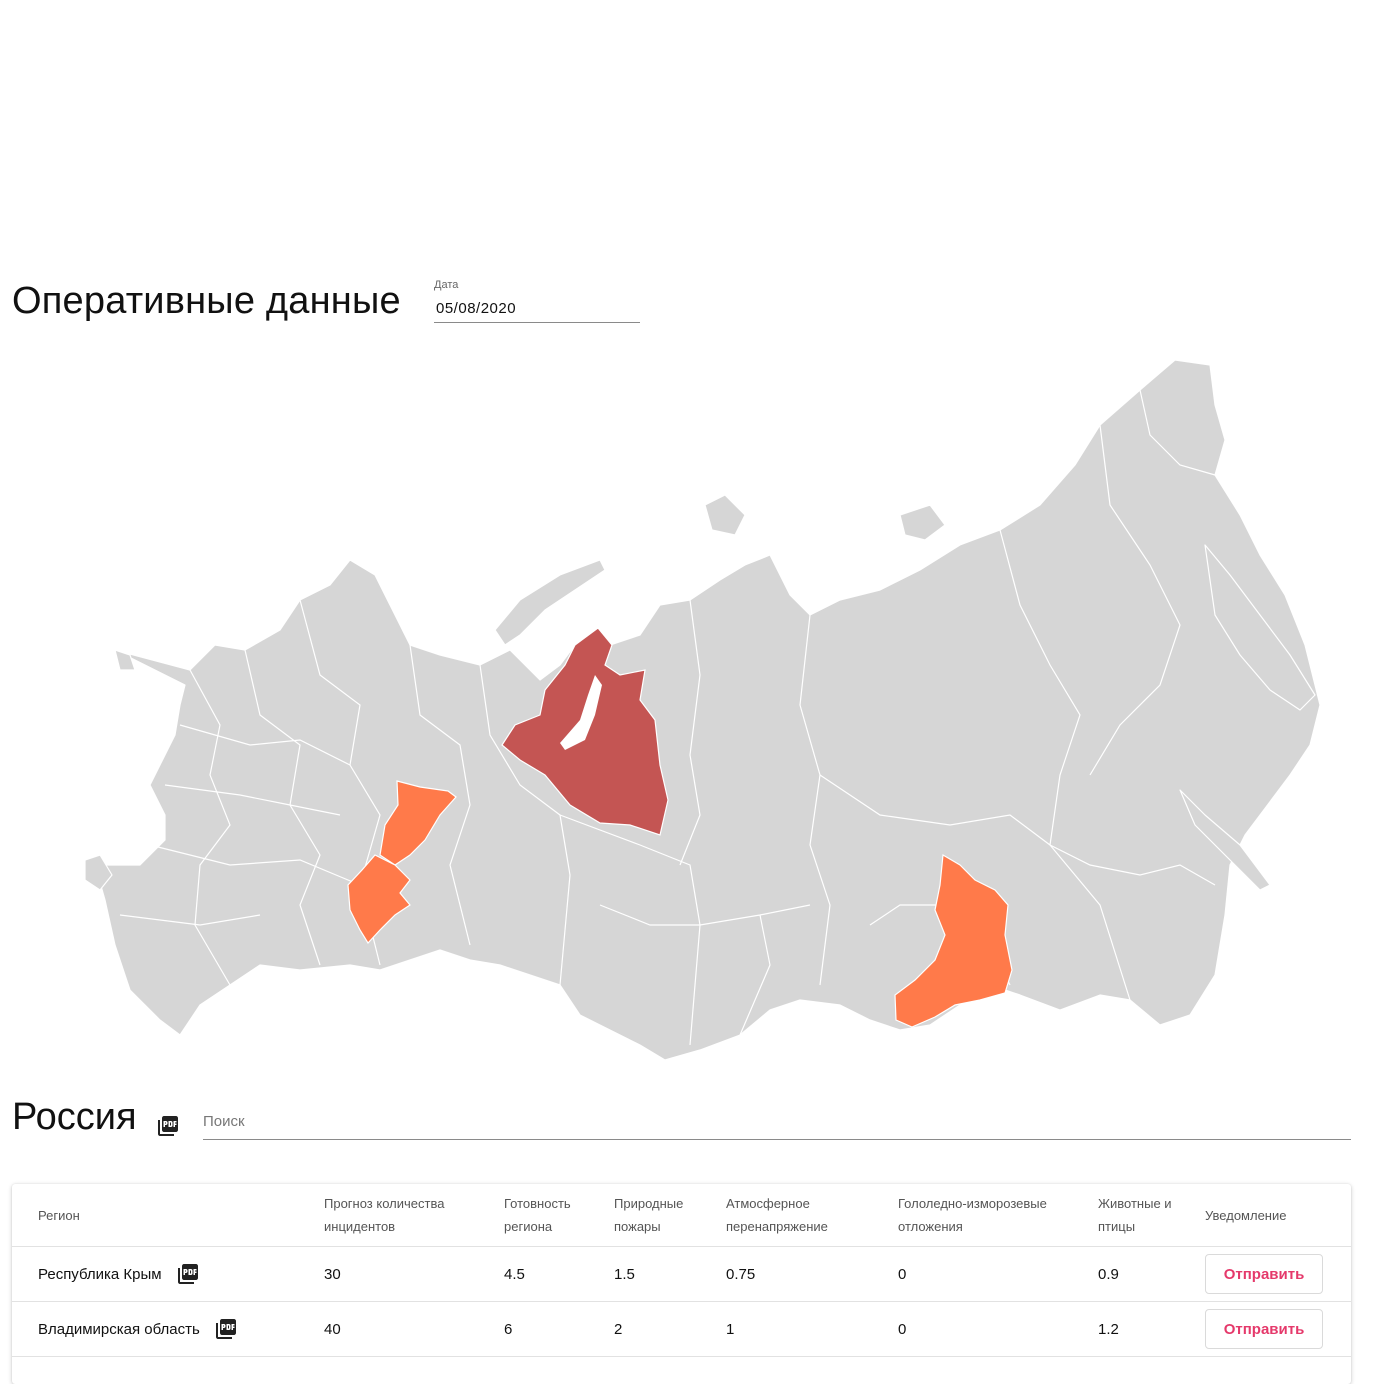 This screenshot has width=1382, height=1384. I want to click on column-header: Животные и птицы, so click(1141, 1215).